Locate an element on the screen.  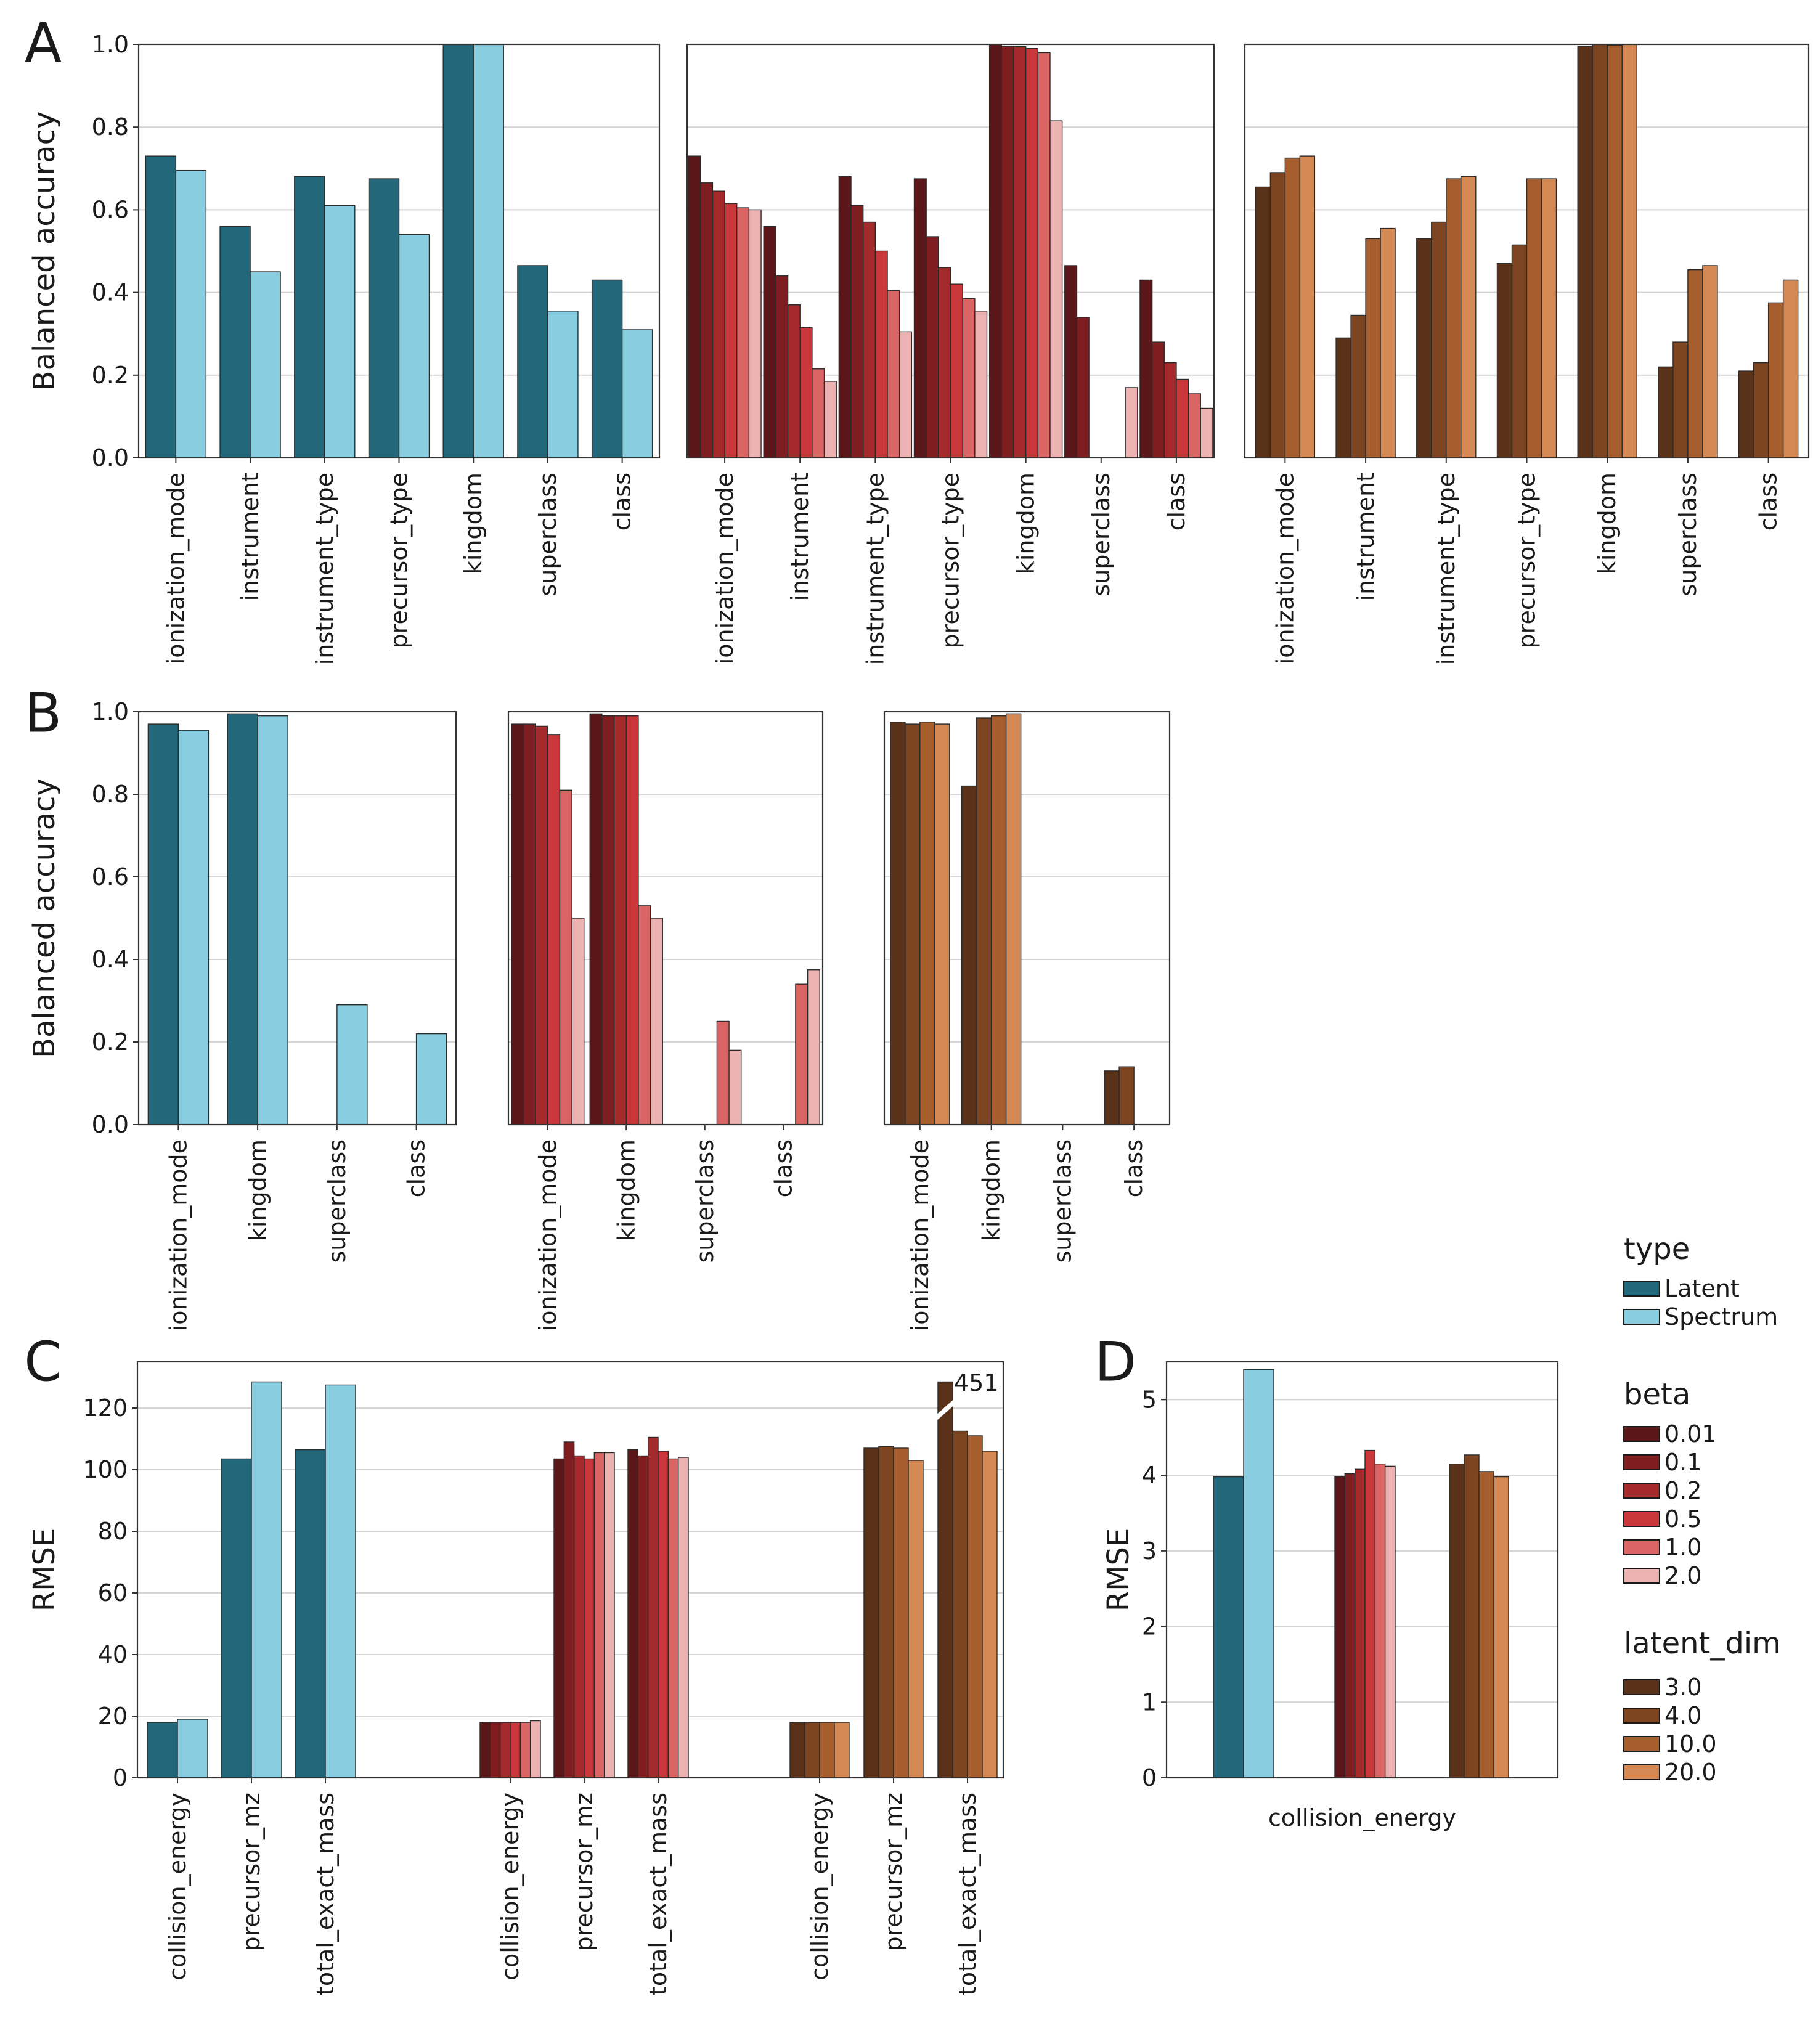
axis-break-marker is located at coordinates (945, 1410).